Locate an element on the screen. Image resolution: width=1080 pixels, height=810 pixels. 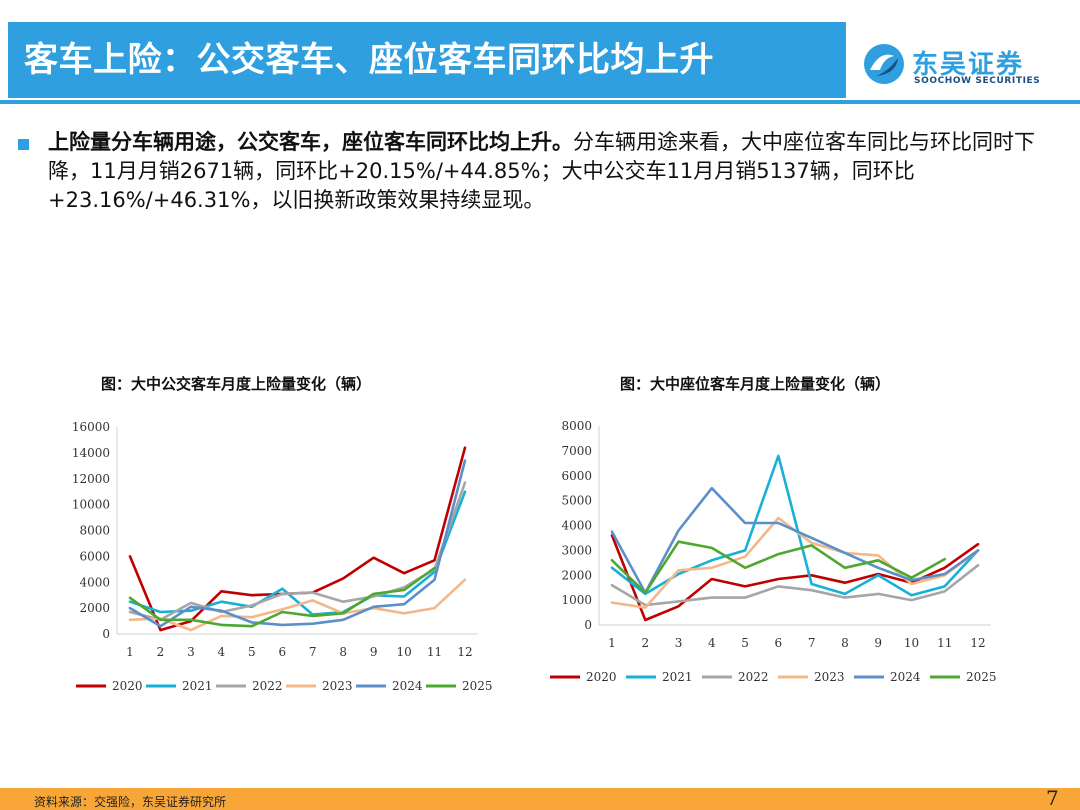
company-logo: 东吴证券 SOOCHOW SECURITIES is located at coordinates (962, 67).